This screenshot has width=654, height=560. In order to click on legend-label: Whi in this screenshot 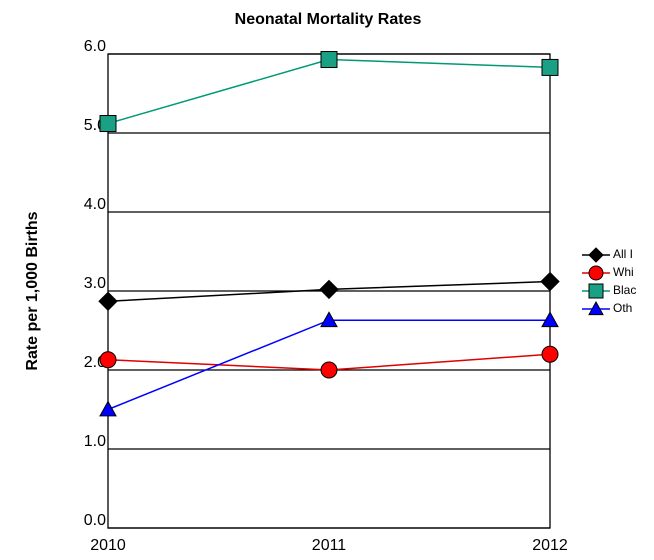, I will do `click(623, 272)`.